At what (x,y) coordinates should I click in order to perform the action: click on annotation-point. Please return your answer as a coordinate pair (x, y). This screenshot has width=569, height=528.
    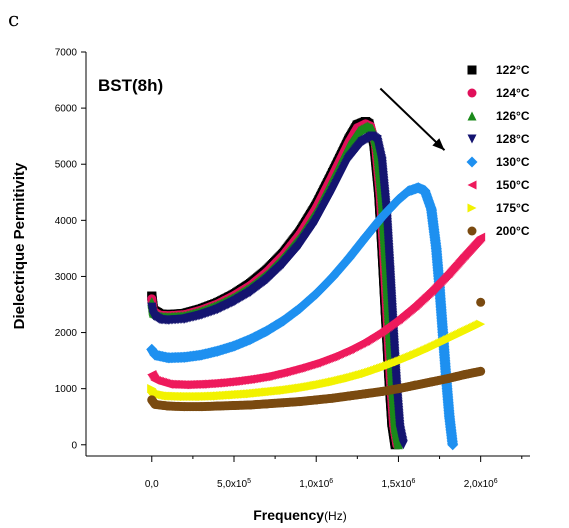
    Looking at the image, I should click on (481, 302).